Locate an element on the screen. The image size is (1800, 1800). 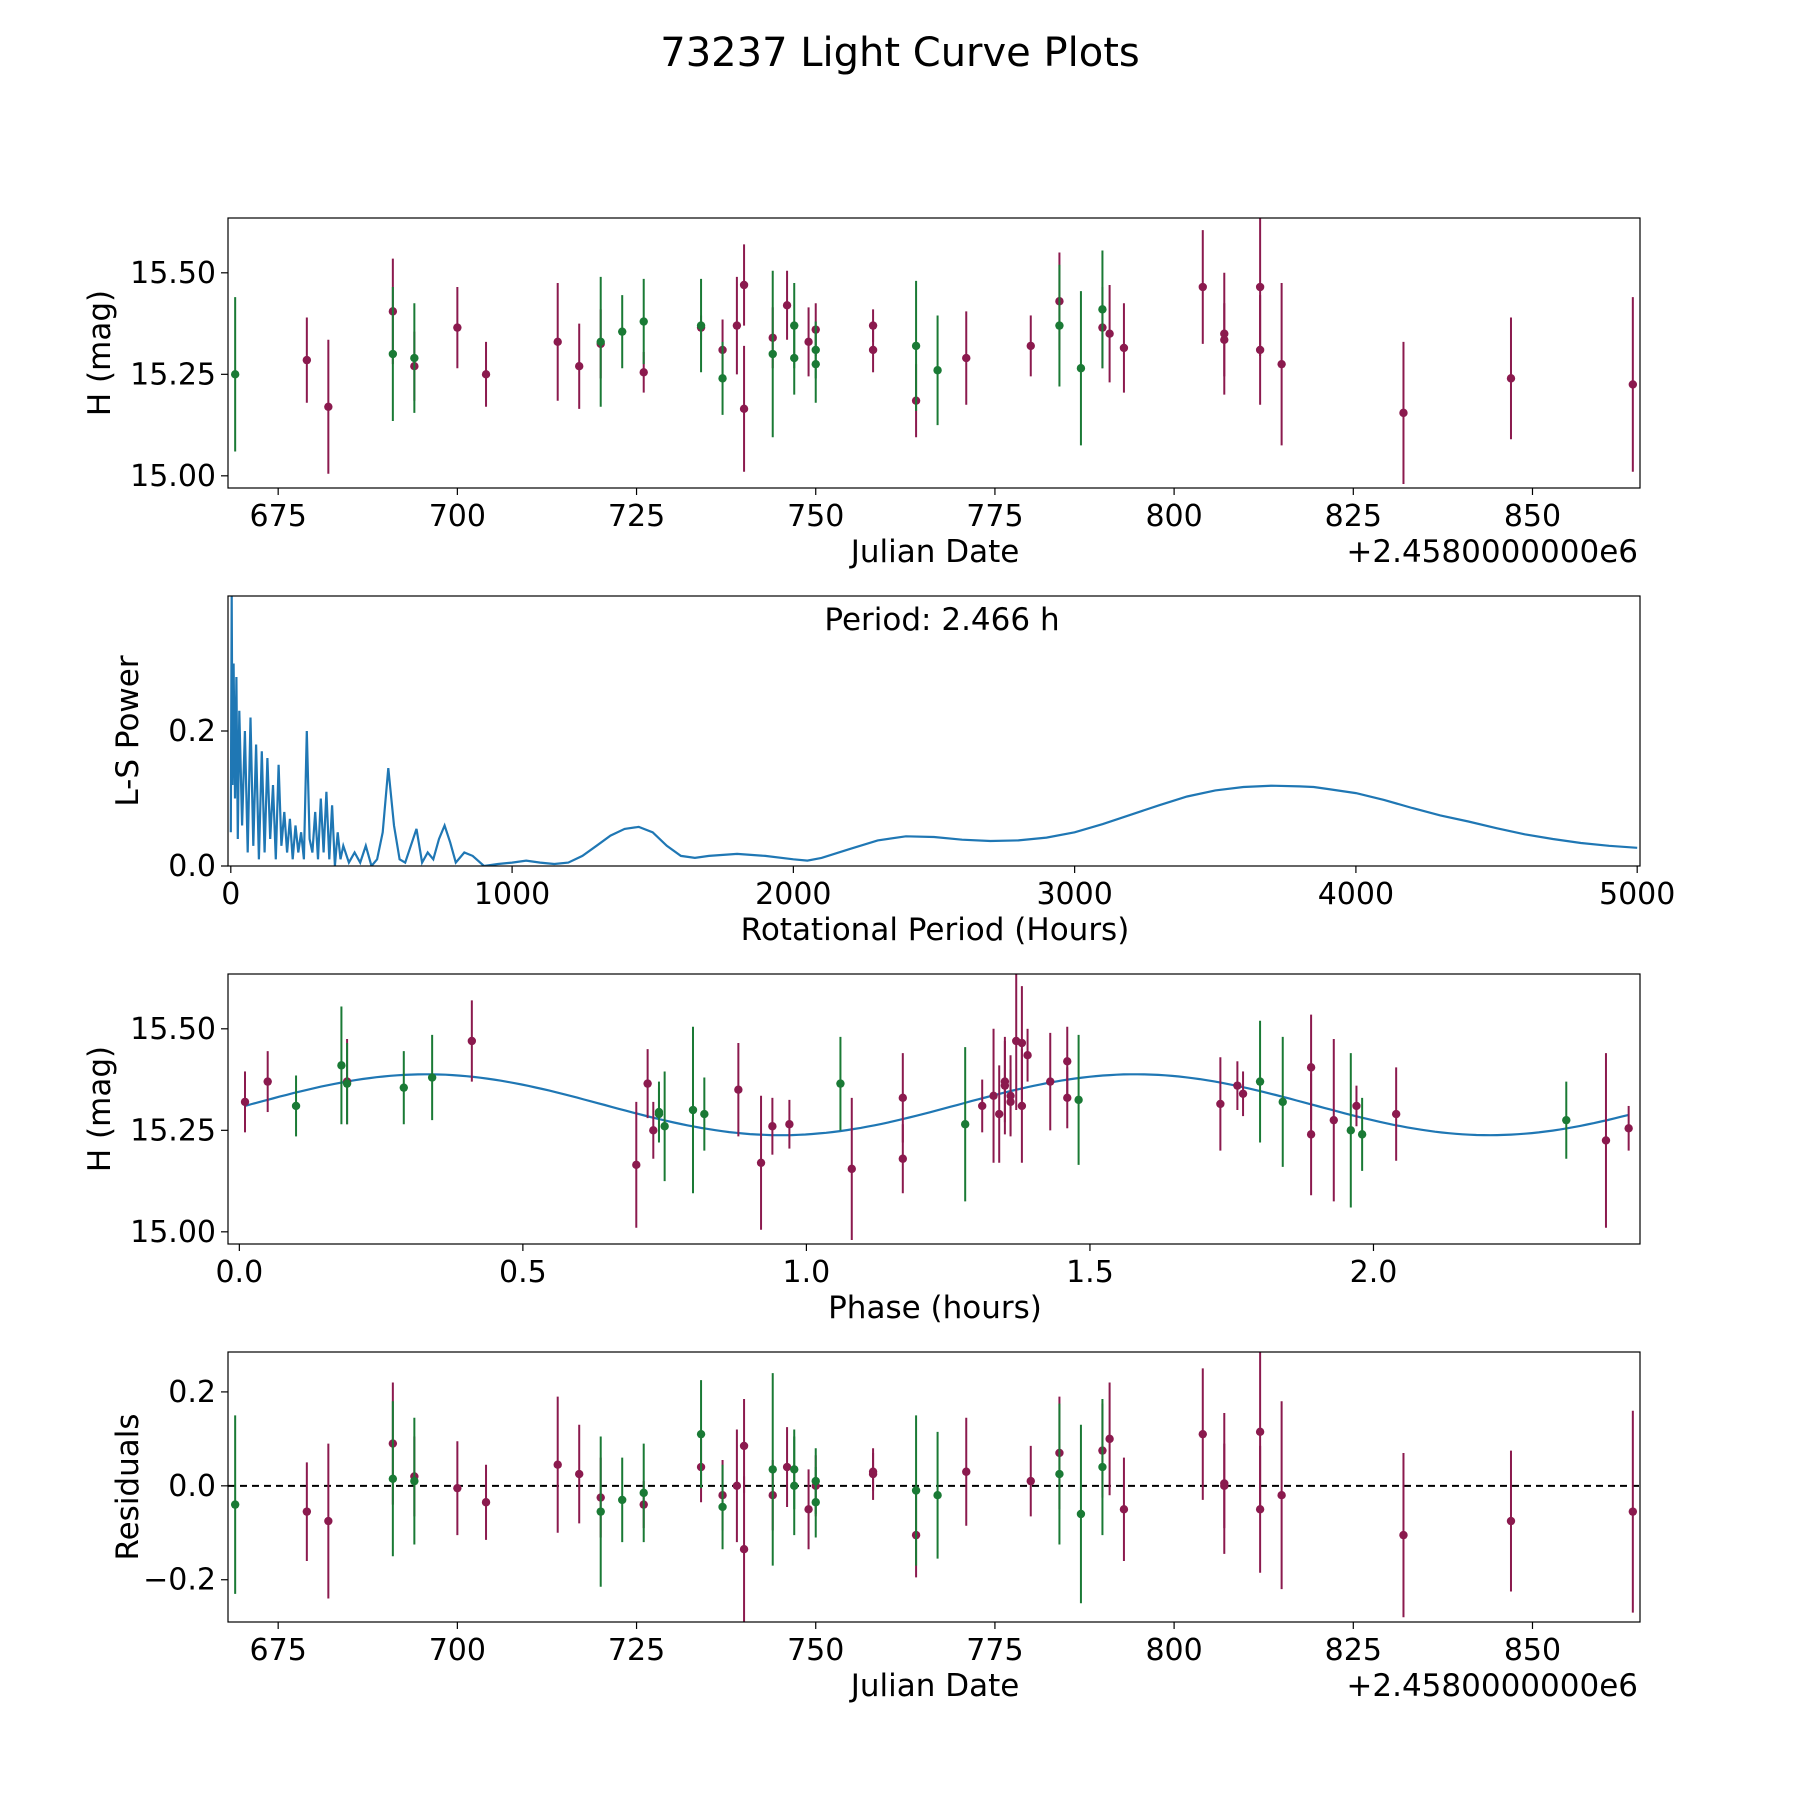
y-axis-label: L-S Power is located at coordinates (128, 730).